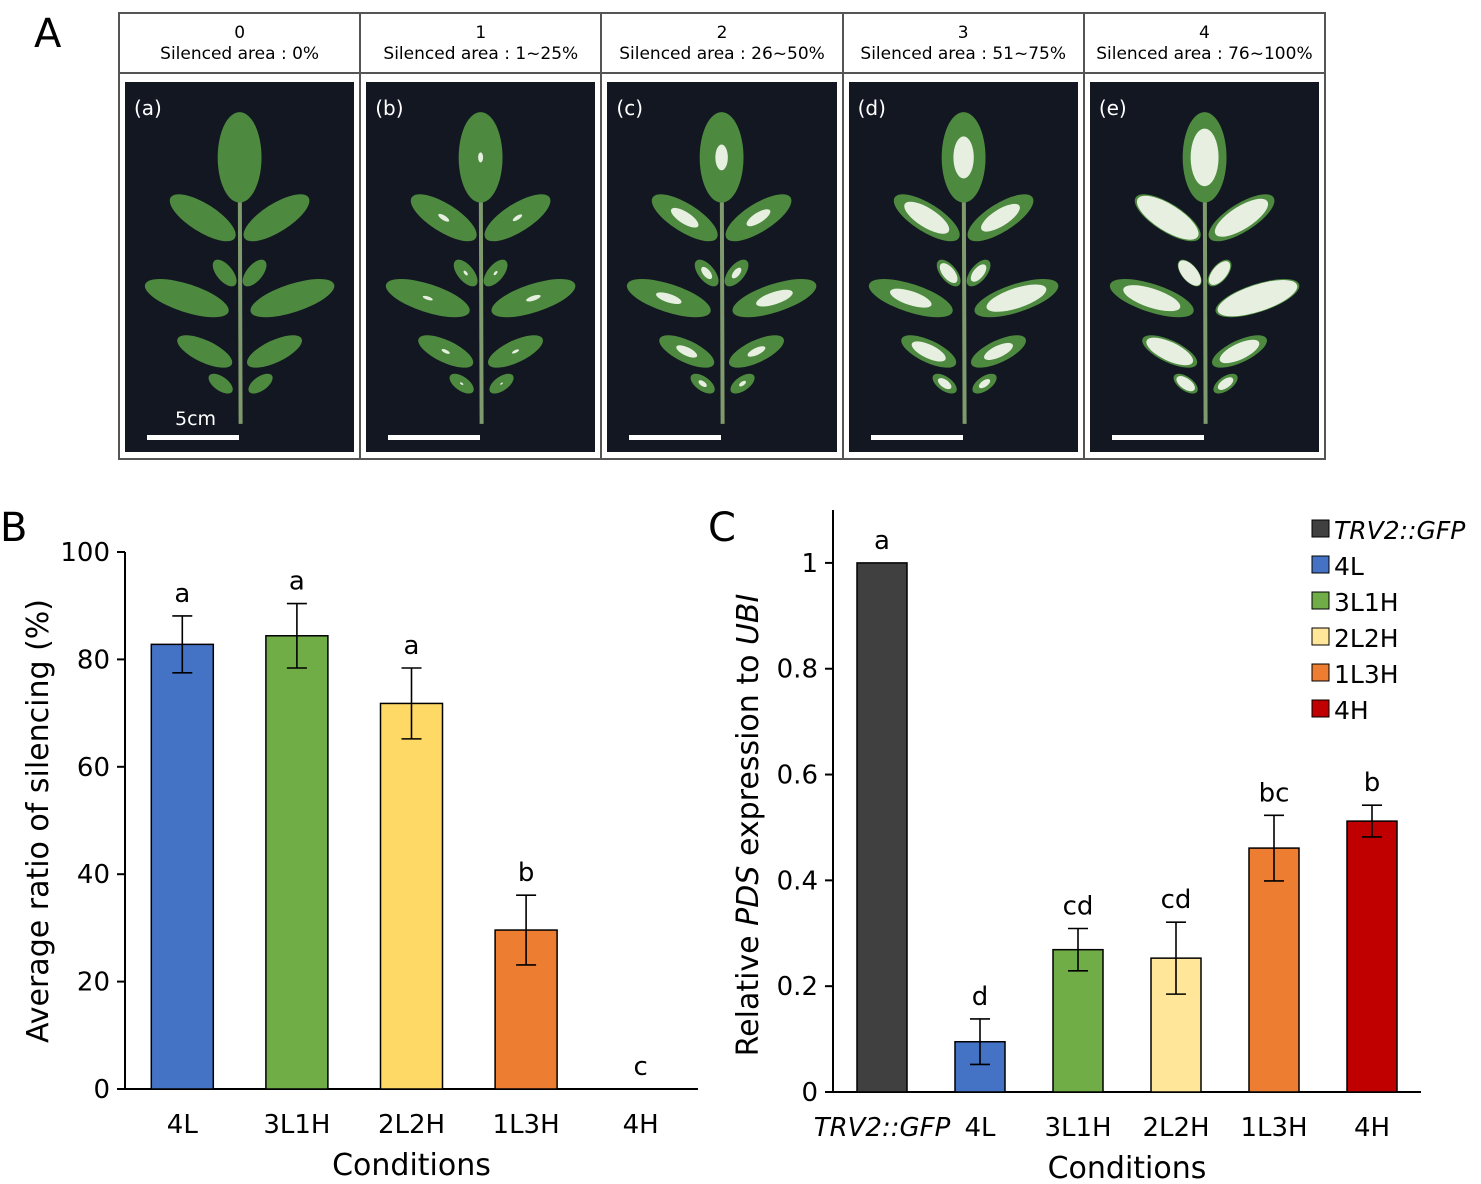  Describe the element at coordinates (240, 33) in the screenshot. I see `score-number: 0` at that location.